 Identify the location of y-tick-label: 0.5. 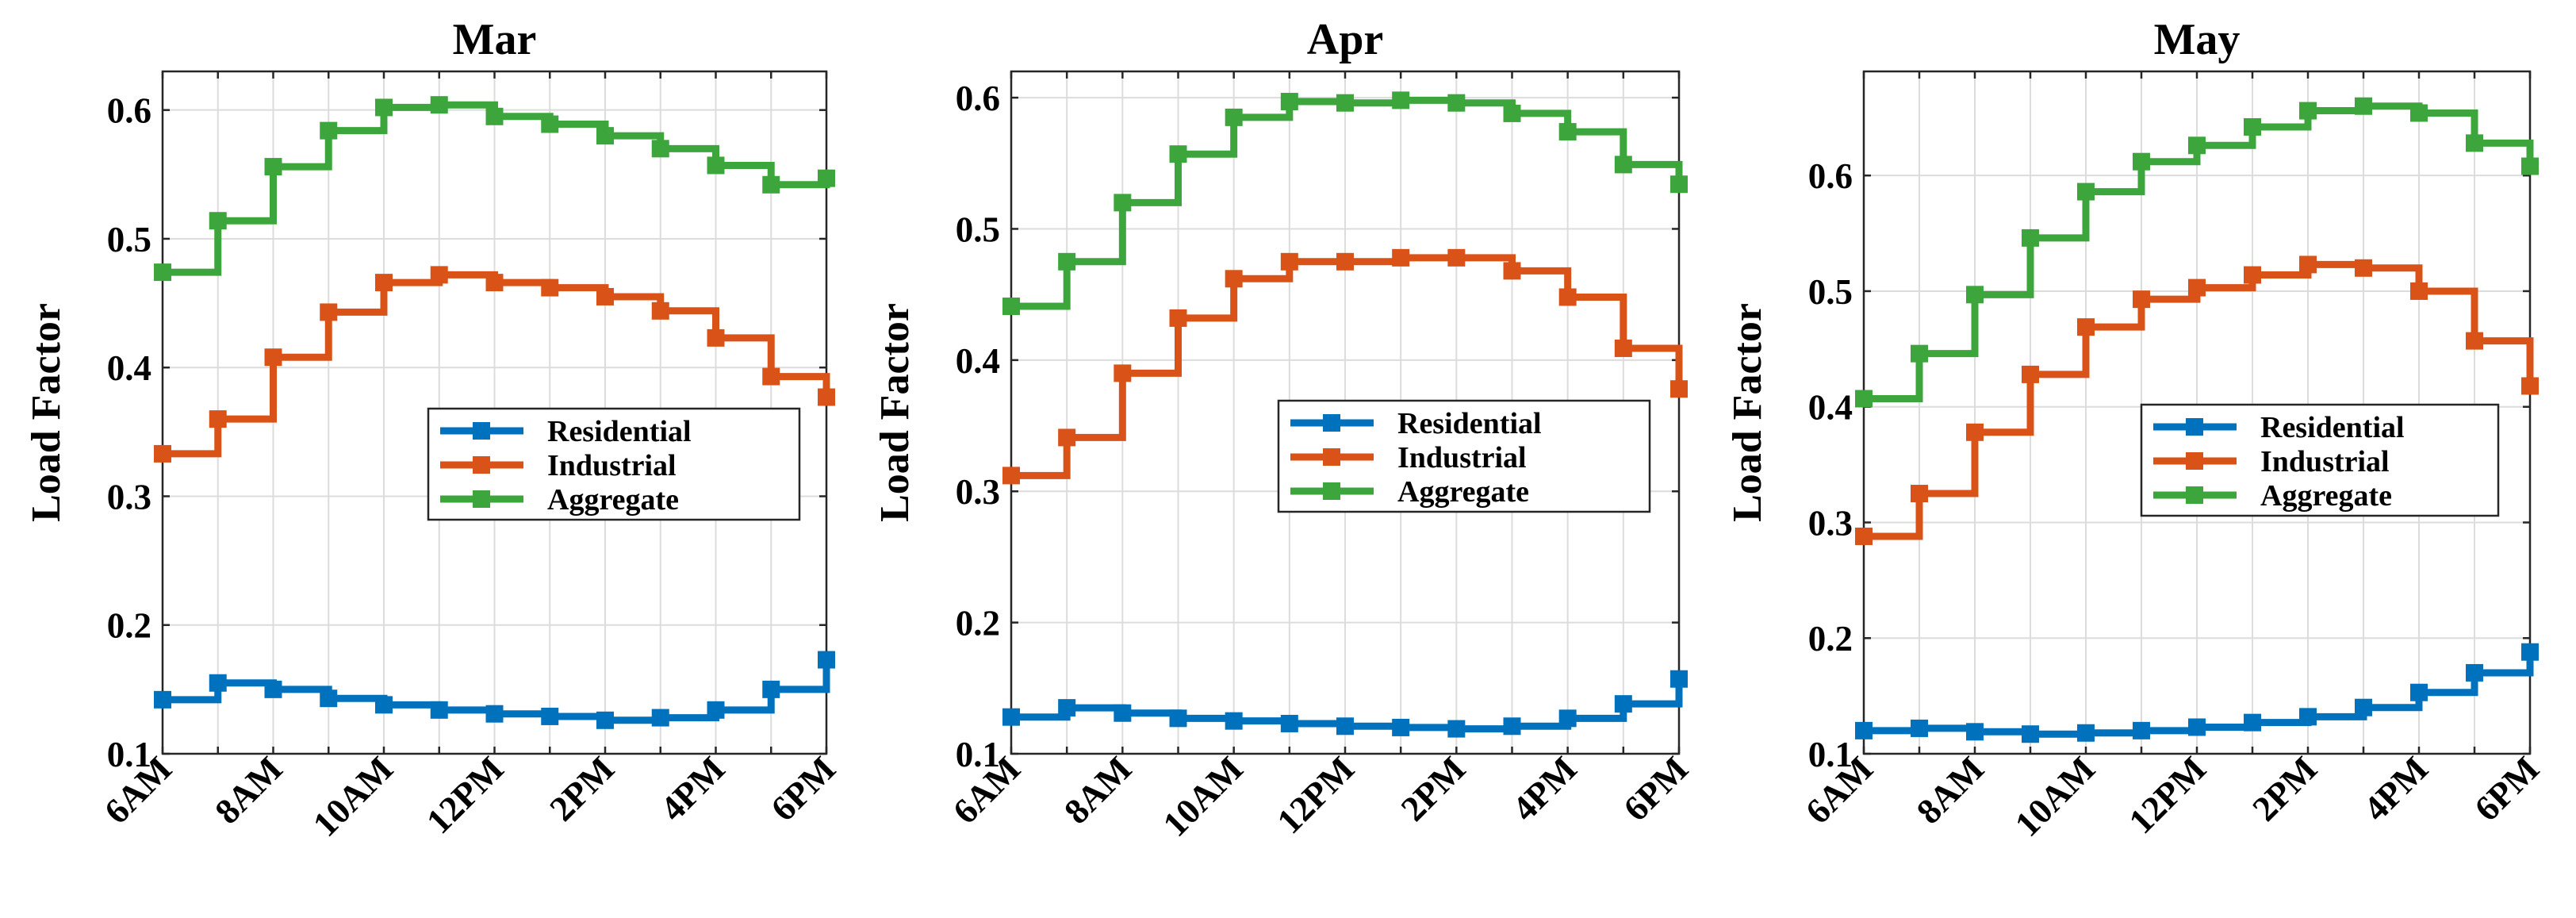
(129, 239).